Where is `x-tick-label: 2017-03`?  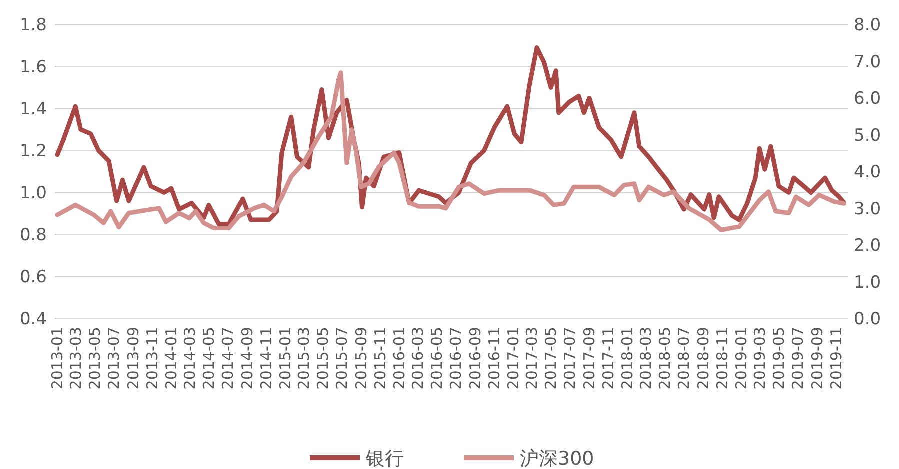 x-tick-label: 2017-03 is located at coordinates (532, 358).